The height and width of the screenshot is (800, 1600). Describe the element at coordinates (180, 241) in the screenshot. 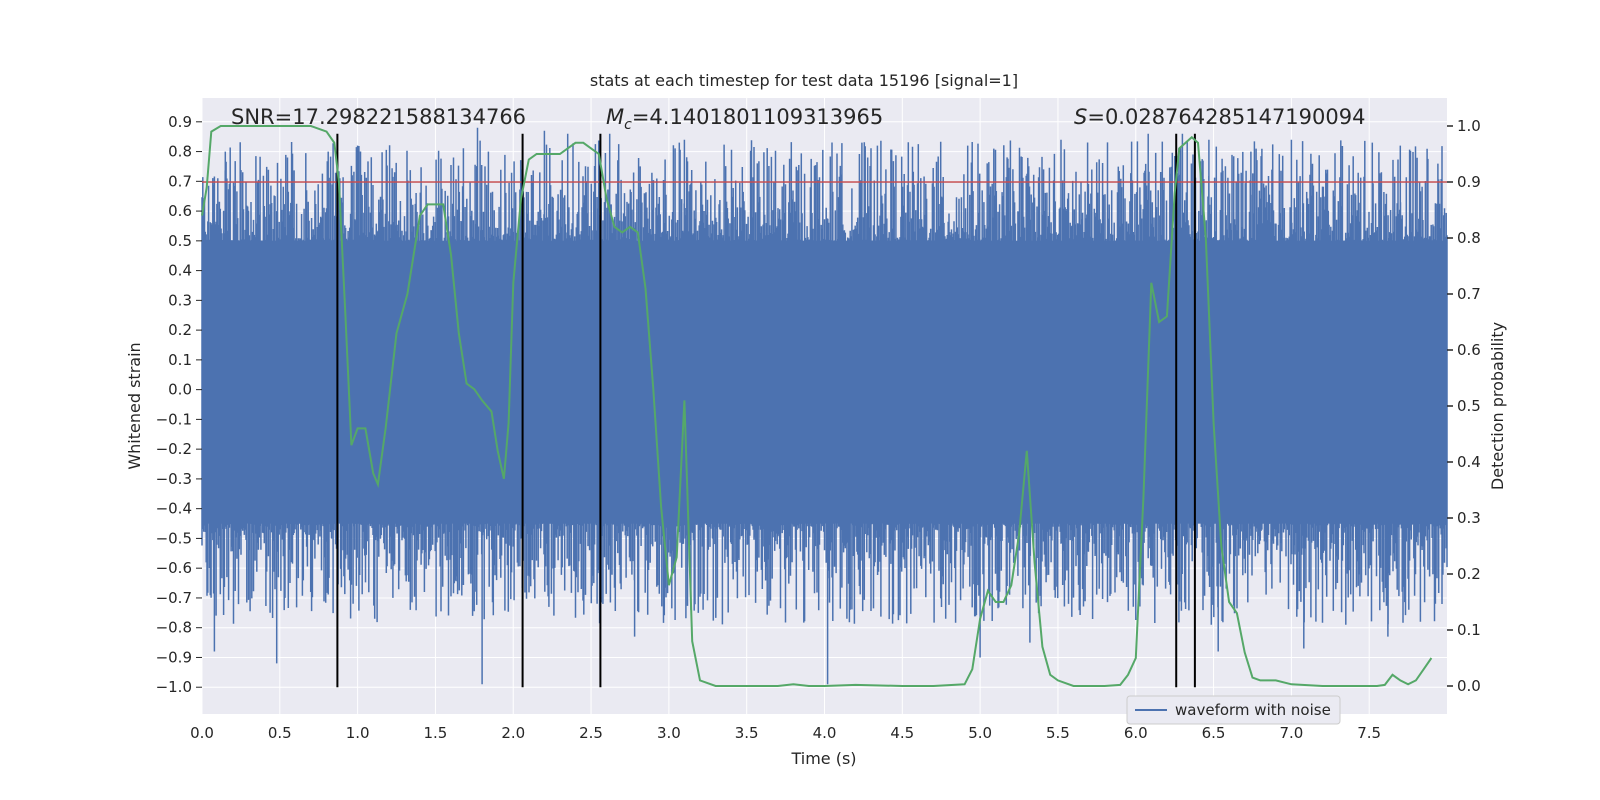

I see `y-left-tick-label: 0.5` at that location.